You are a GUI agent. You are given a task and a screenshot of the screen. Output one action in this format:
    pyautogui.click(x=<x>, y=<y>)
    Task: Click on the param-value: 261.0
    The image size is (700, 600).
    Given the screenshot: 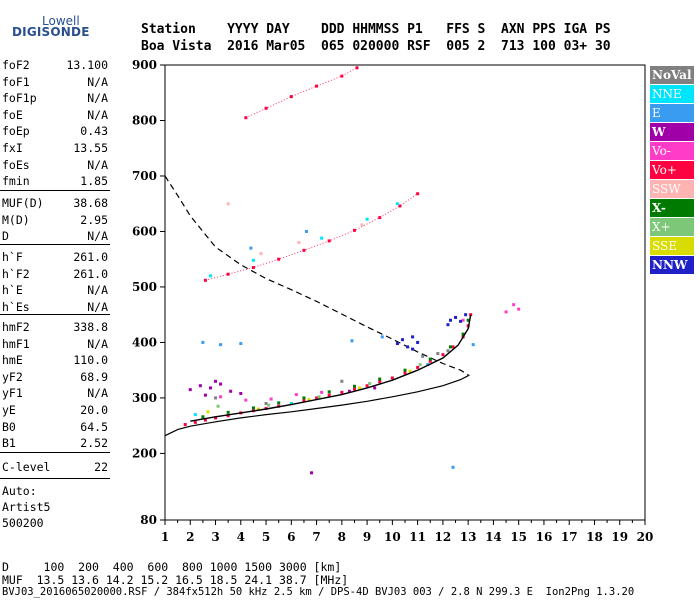 What is the action you would take?
    pyautogui.click(x=90, y=257)
    